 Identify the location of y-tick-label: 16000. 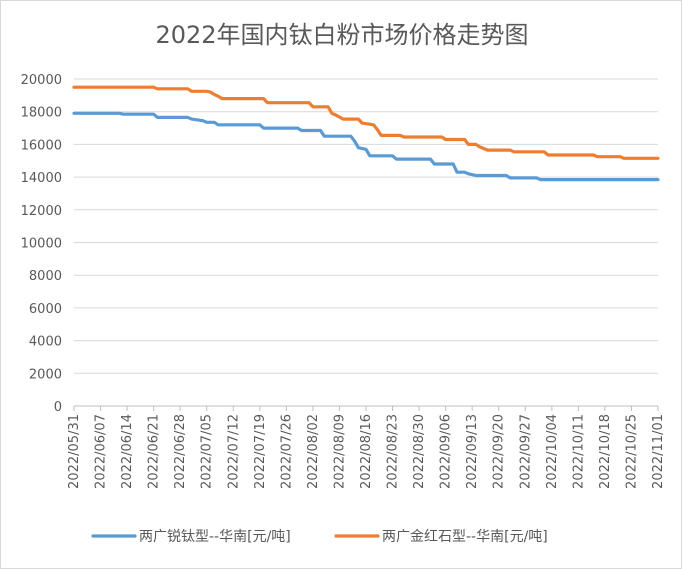
(41, 145).